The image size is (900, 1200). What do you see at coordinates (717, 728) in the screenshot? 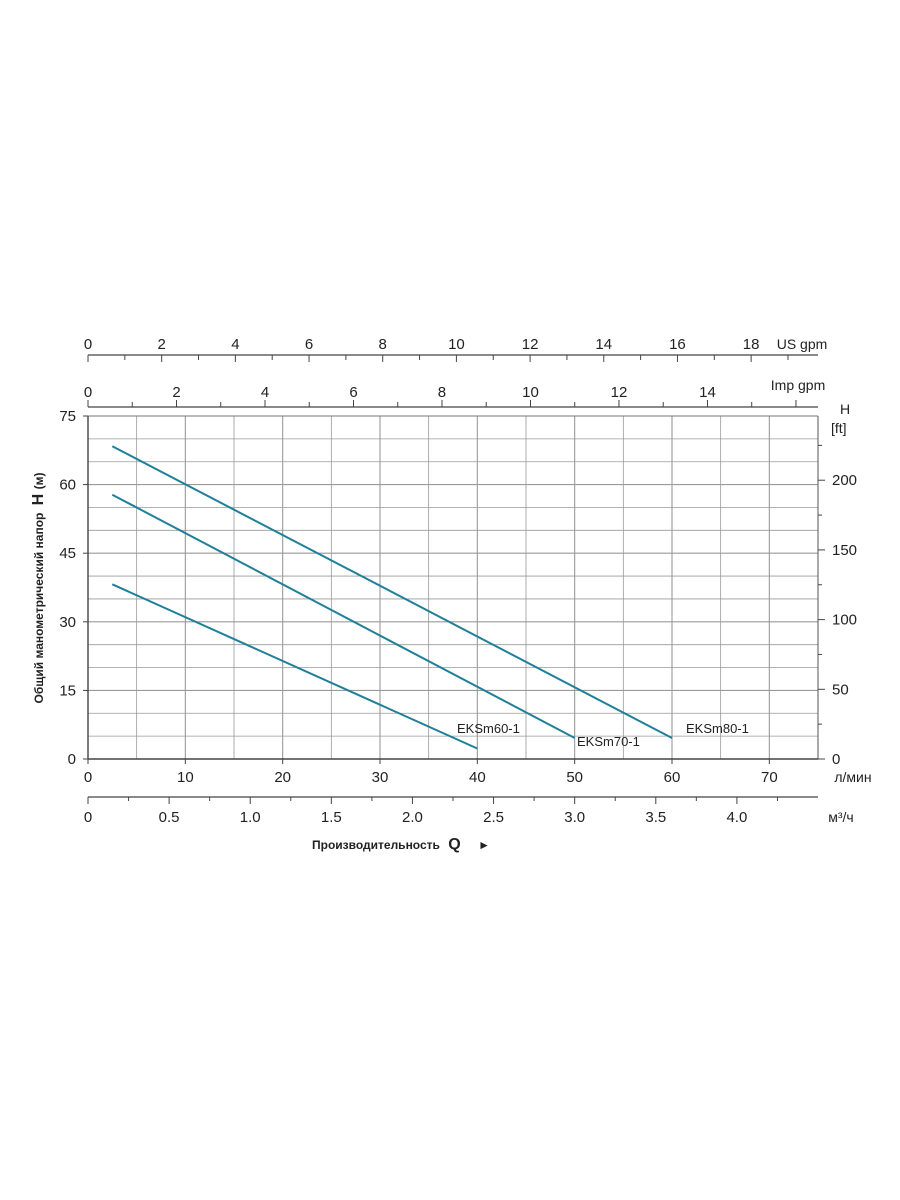
I see `series-label-eksm80-1: EKSm80-1` at bounding box center [717, 728].